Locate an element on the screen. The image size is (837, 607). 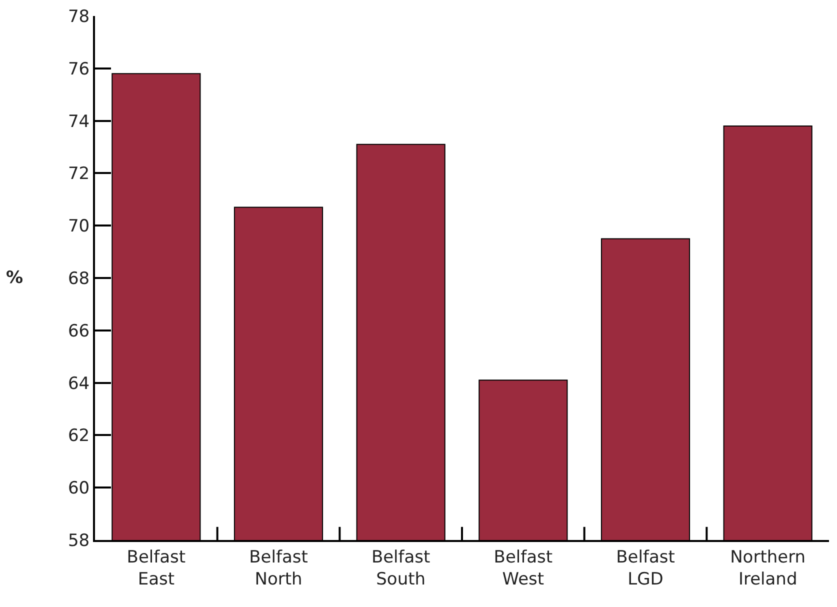
x-tick-label: Belfast East is located at coordinates (156, 568).